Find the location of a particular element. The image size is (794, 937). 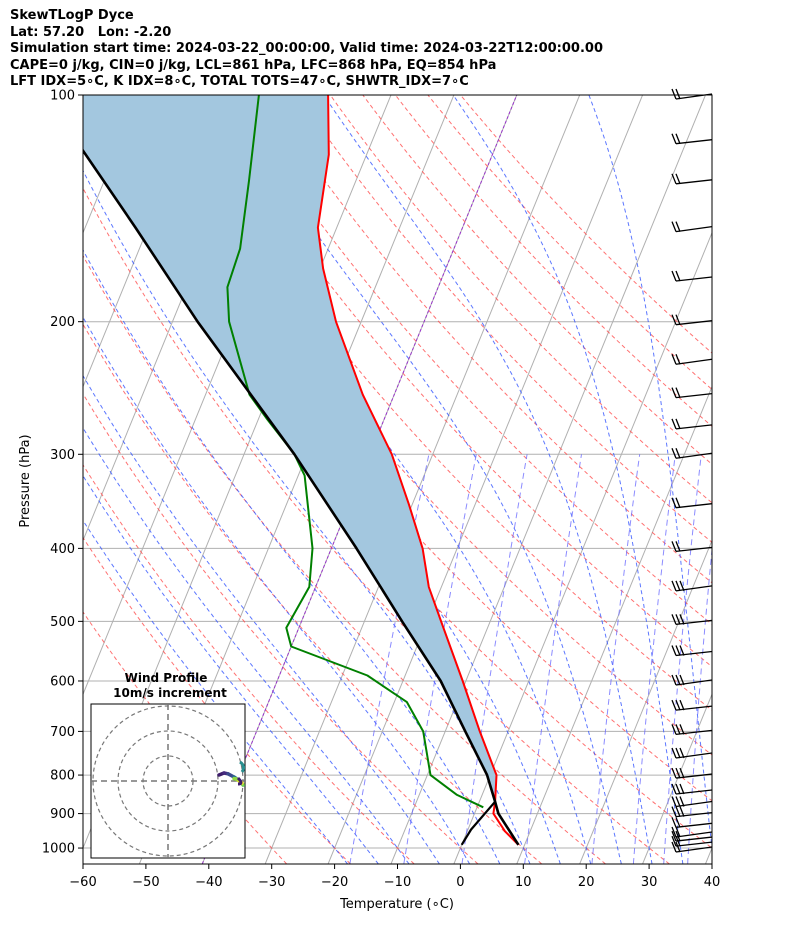

inset-title: Wind Profile is located at coordinates (166, 678).